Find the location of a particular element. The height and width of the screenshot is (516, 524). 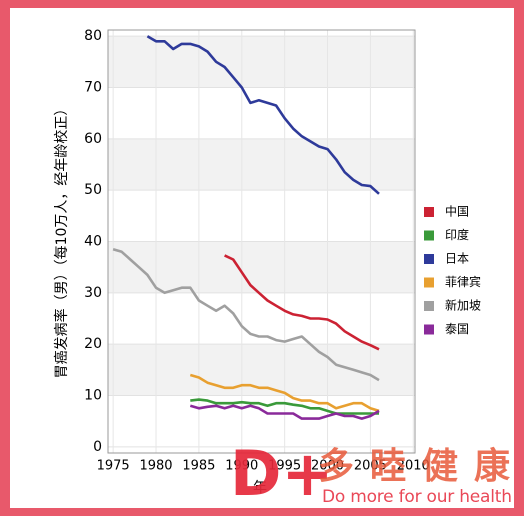

y-tick-label: 40 is located at coordinates (93, 242).